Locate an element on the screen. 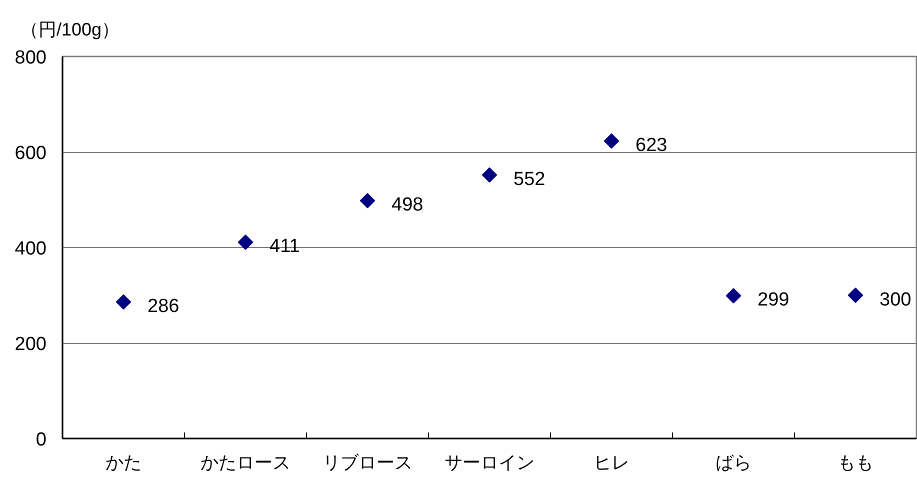 This screenshot has height=480, width=917. data-label: 411 is located at coordinates (285, 247).